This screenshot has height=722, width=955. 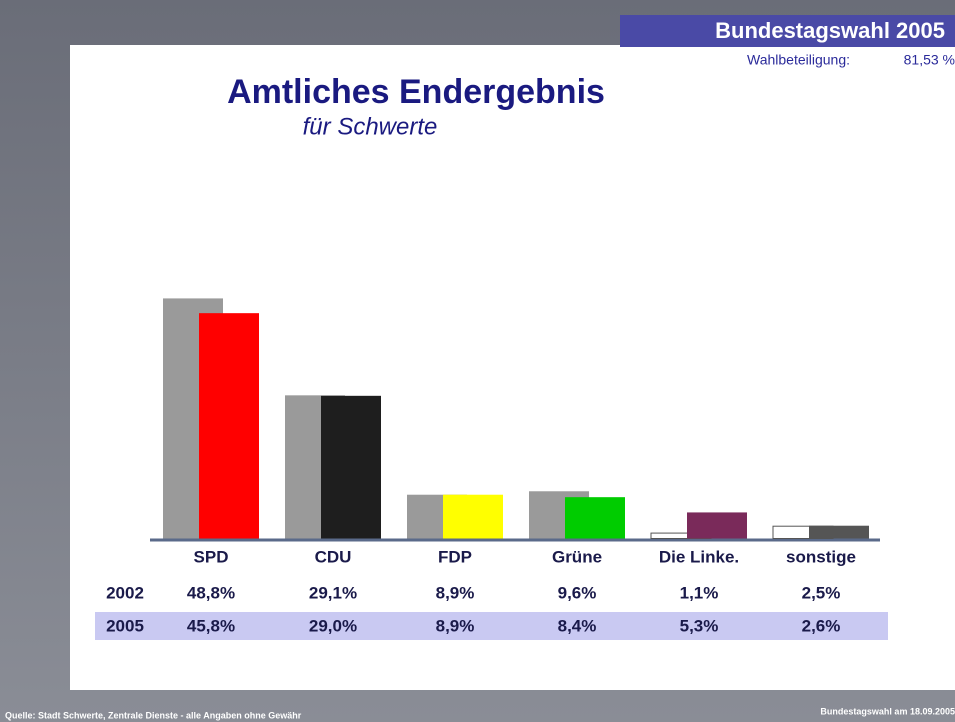 What do you see at coordinates (821, 592) in the screenshot?
I see `value-label: 2,5%` at bounding box center [821, 592].